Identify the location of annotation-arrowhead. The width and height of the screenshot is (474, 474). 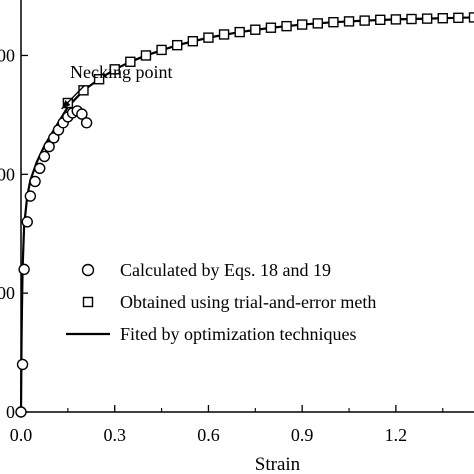
(66, 104).